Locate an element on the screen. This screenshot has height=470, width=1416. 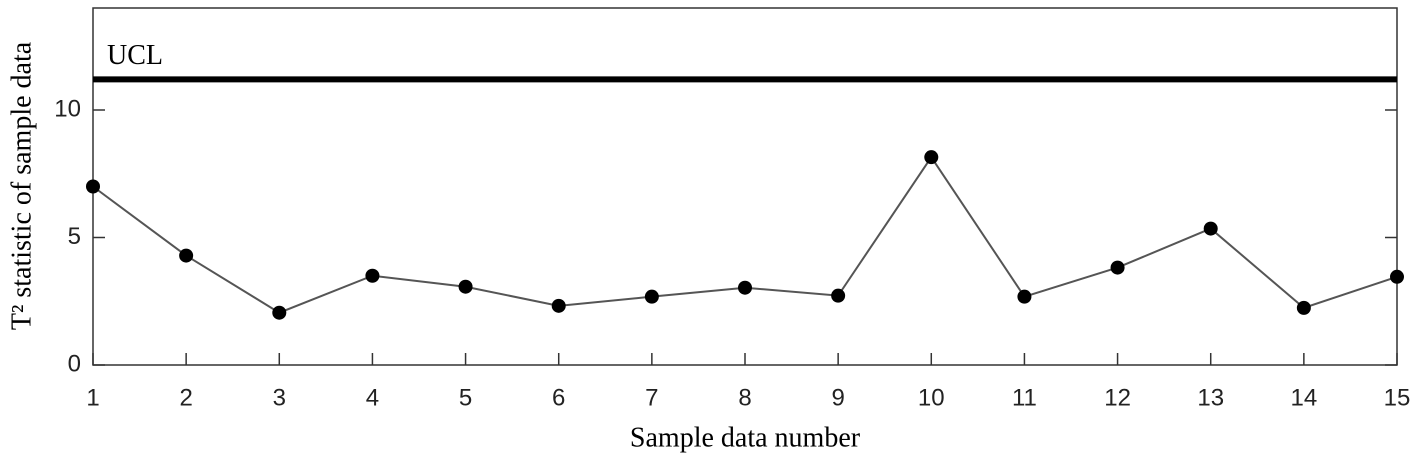
x-tick-label: 2 is located at coordinates (185, 397).